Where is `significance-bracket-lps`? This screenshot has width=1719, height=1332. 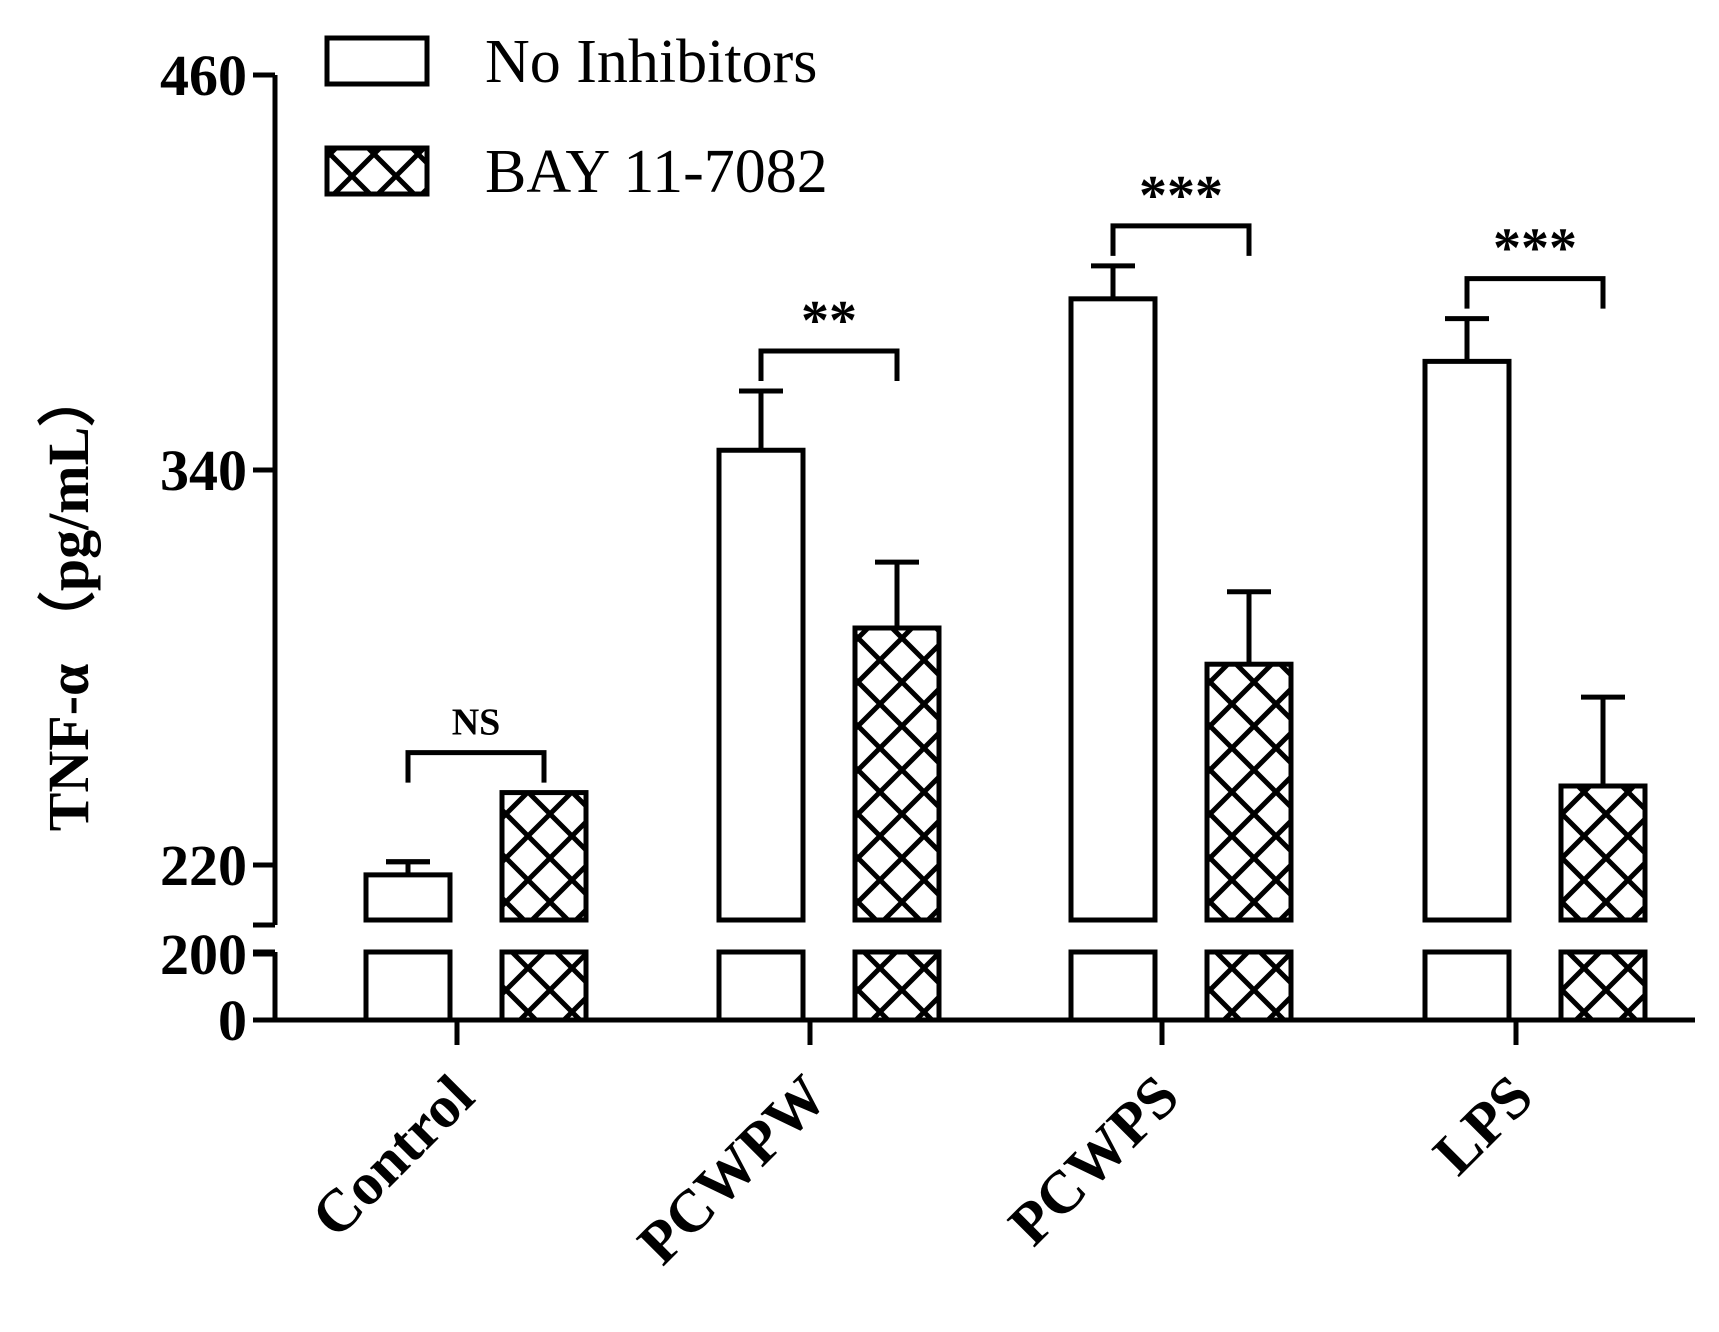 significance-bracket-lps is located at coordinates (1535, 292).